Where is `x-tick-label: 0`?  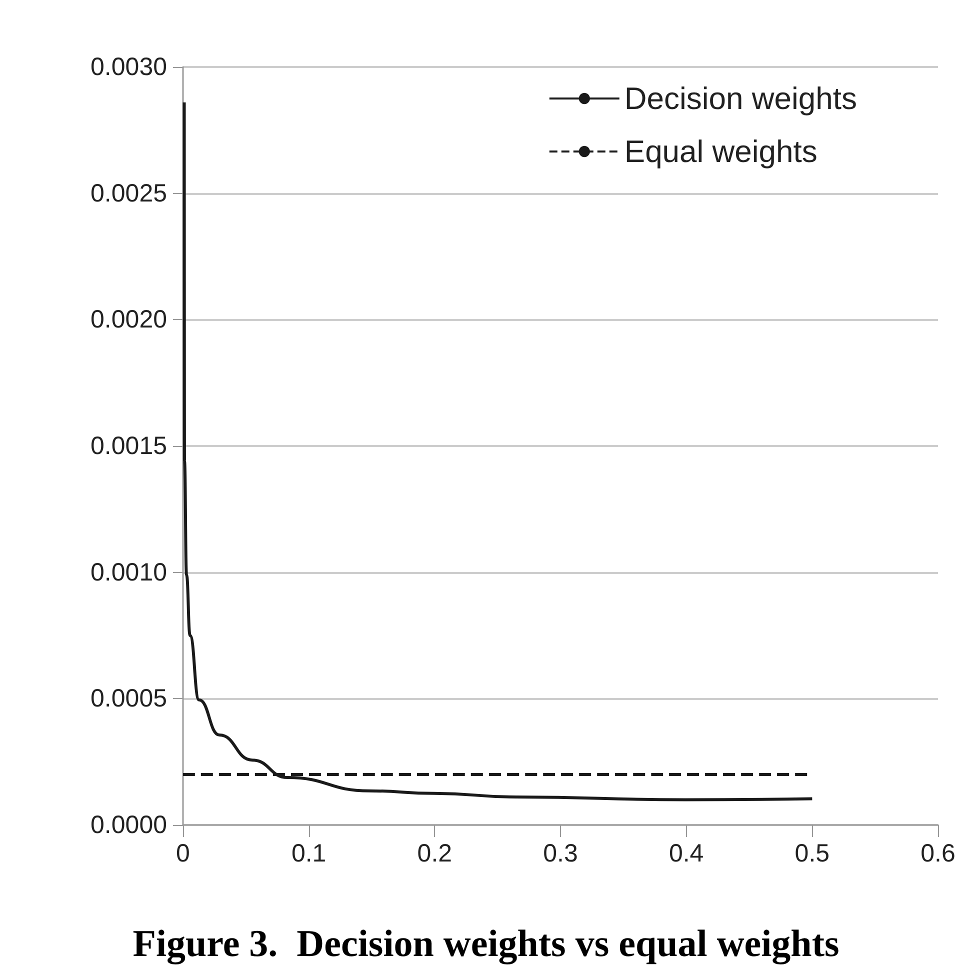 x-tick-label: 0 is located at coordinates (183, 854).